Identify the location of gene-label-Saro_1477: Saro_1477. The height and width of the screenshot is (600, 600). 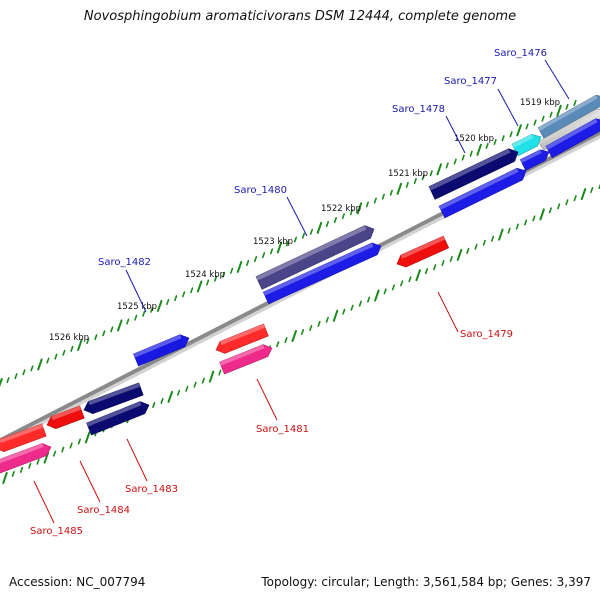
(470, 81).